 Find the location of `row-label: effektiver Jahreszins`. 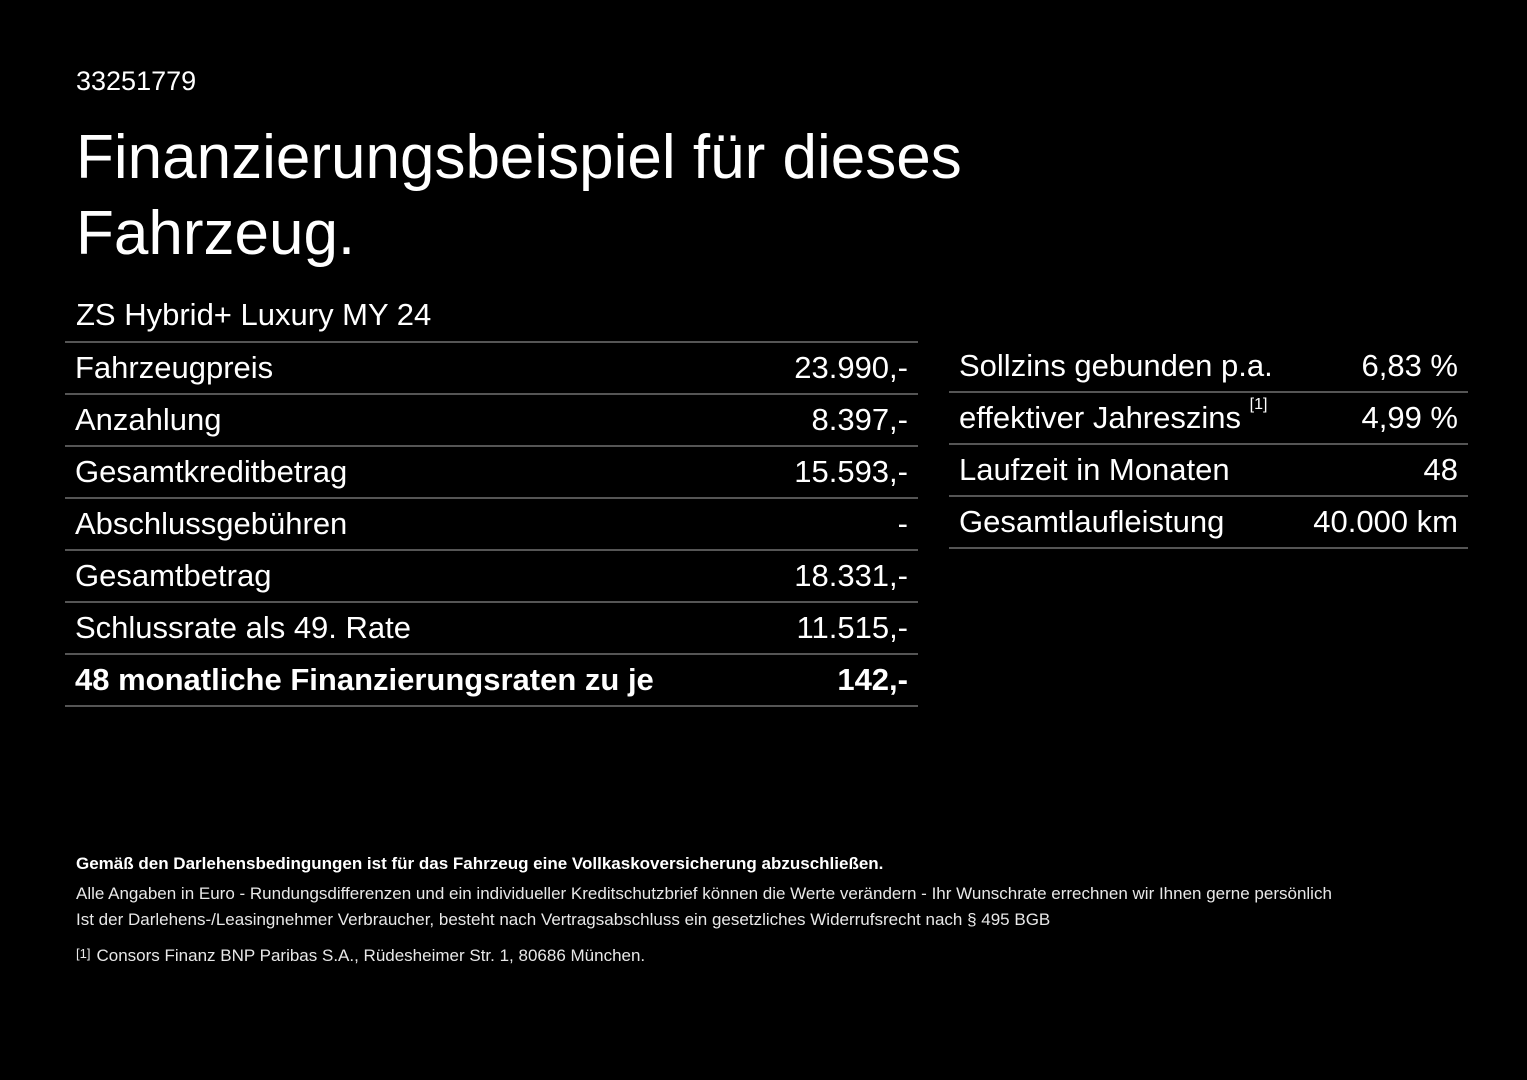

row-label: effektiver Jahreszins is located at coordinates (1100, 417).